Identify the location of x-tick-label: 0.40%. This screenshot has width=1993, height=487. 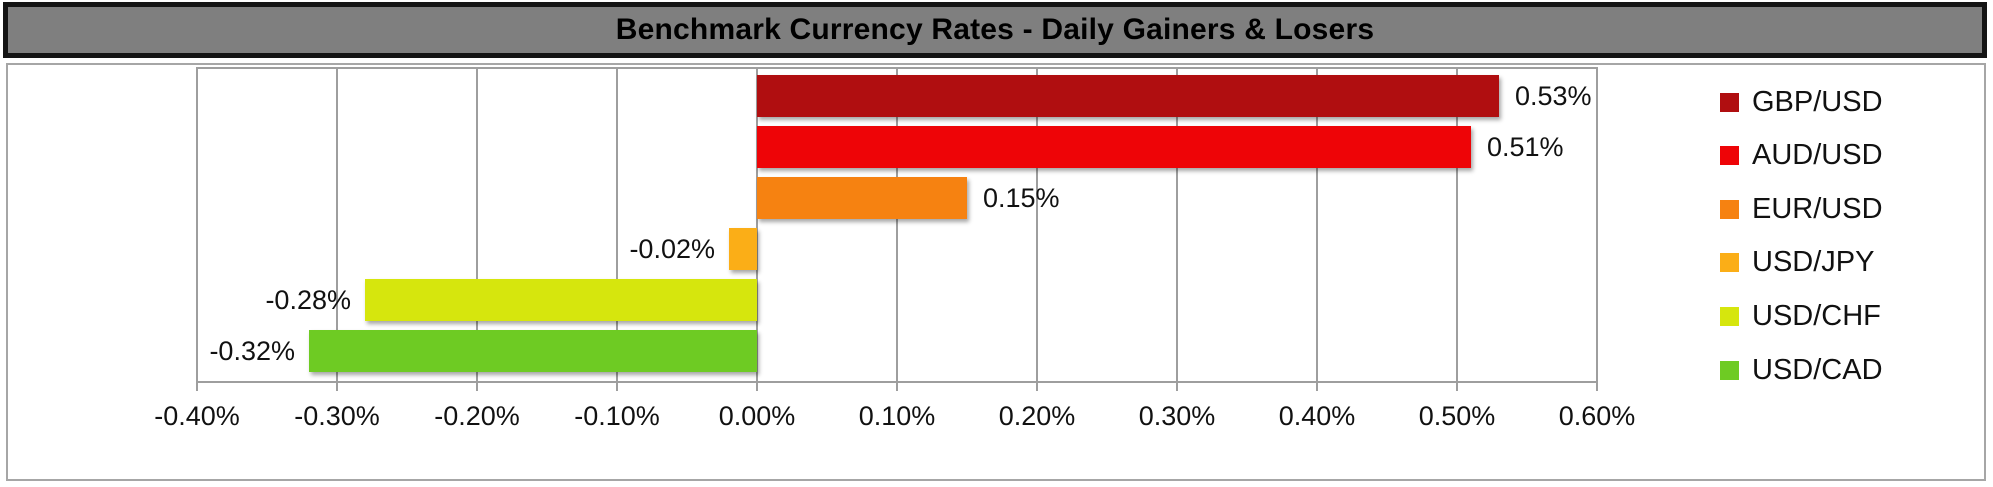
(1317, 416).